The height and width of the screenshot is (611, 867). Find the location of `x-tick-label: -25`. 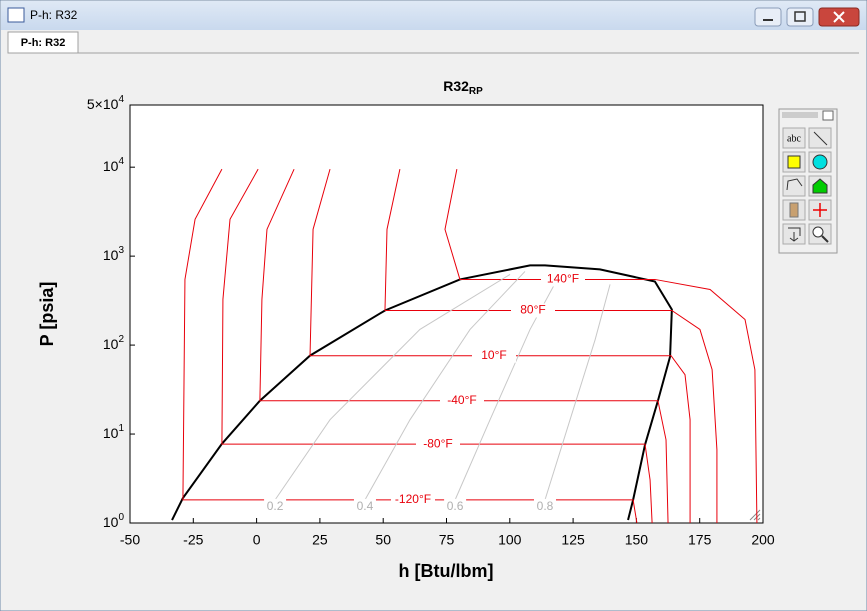

x-tick-label: -25 is located at coordinates (193, 540).